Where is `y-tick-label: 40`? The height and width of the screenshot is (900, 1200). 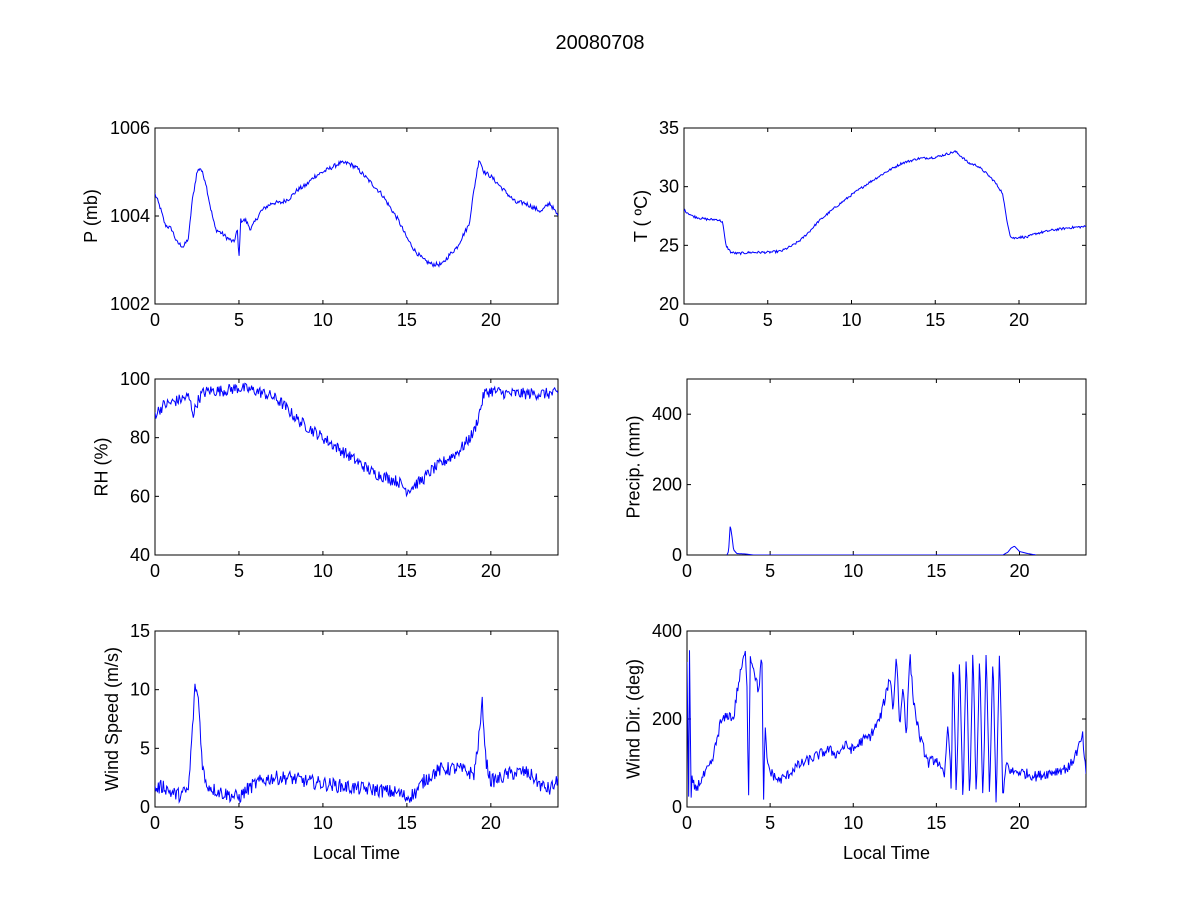
y-tick-label: 40 is located at coordinates (140, 555).